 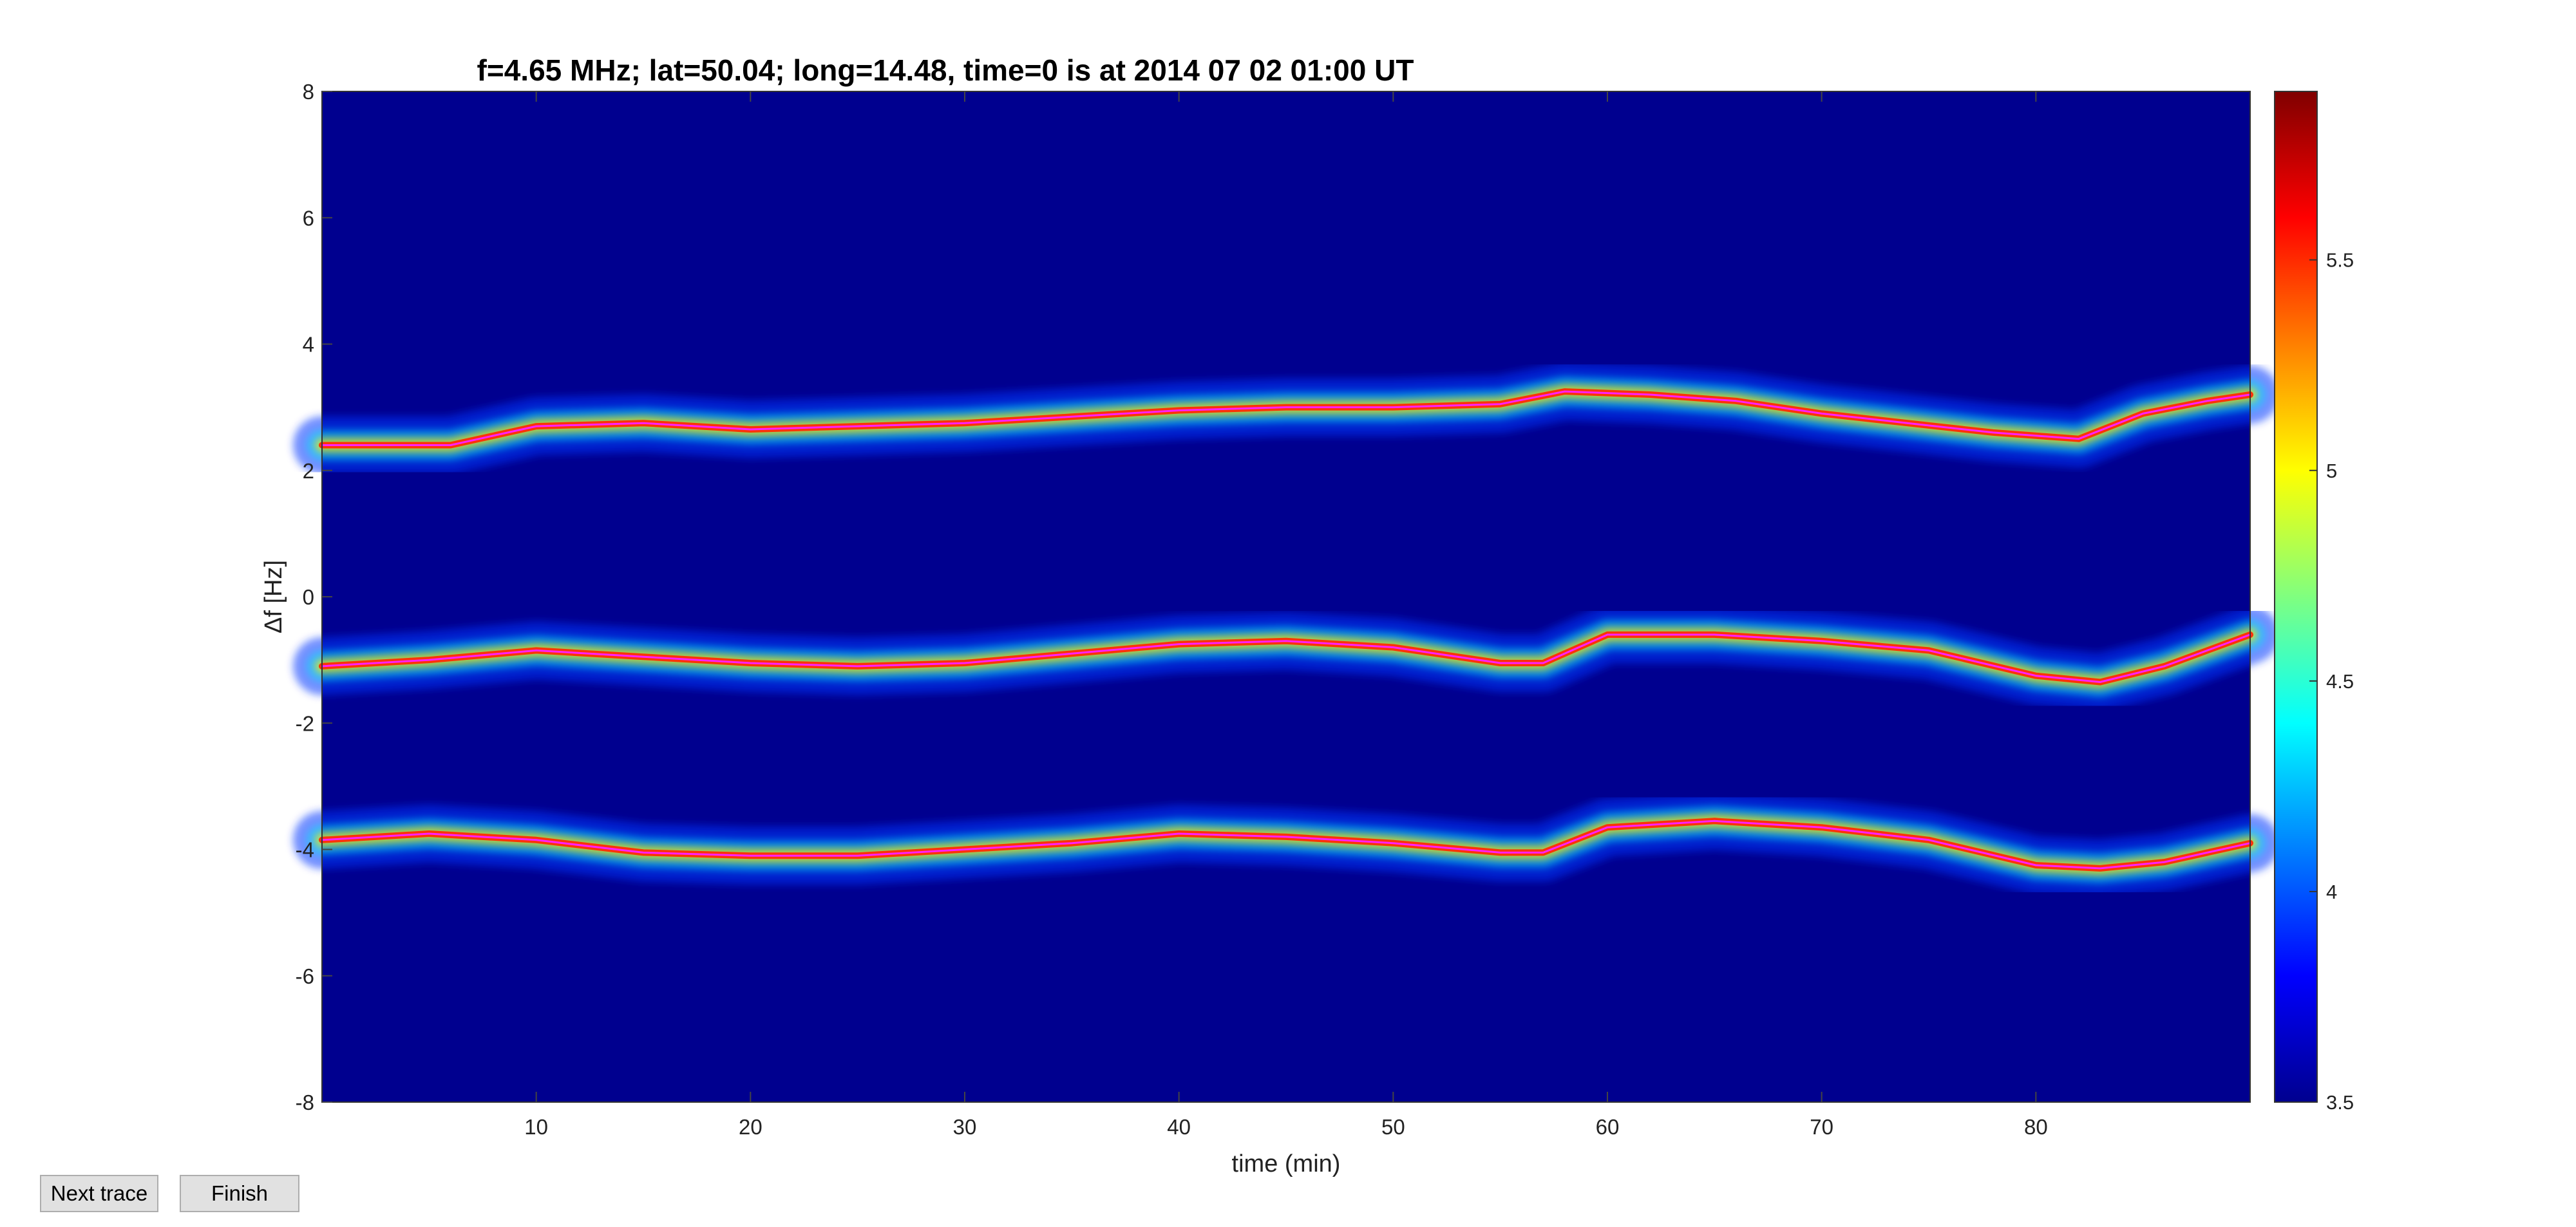 I want to click on next-trace-button: Next trace, so click(x=99, y=1193).